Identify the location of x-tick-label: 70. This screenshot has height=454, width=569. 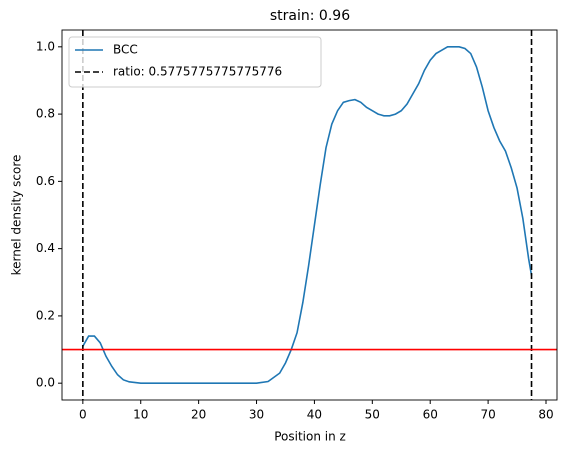
(487, 415).